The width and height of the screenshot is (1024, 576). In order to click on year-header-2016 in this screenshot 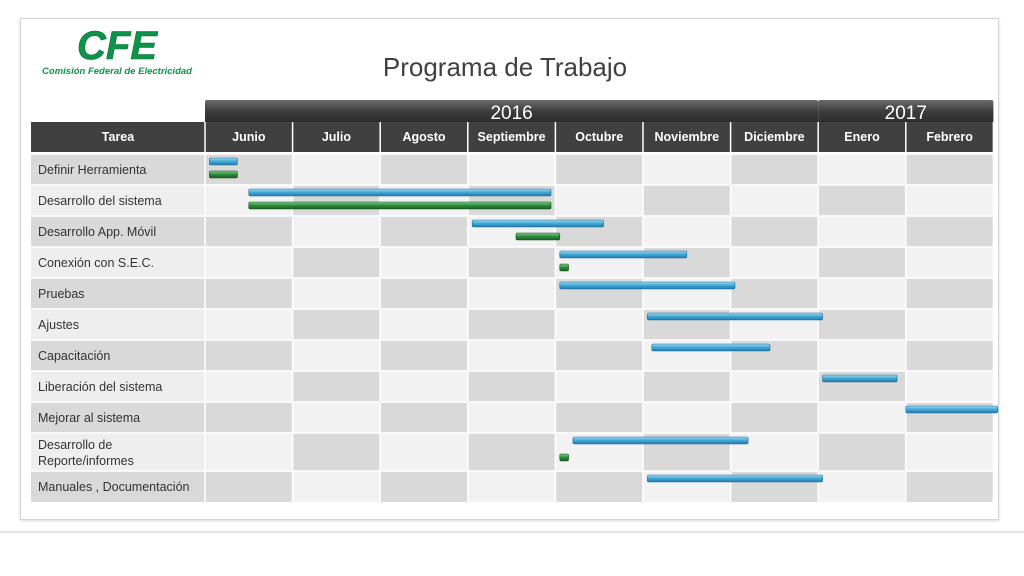, I will do `click(512, 112)`.